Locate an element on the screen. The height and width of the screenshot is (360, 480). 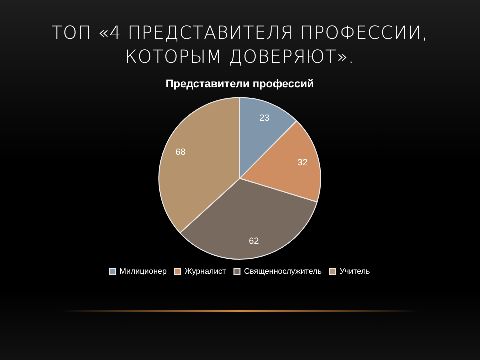
legend-label: Журналист is located at coordinates (205, 271).